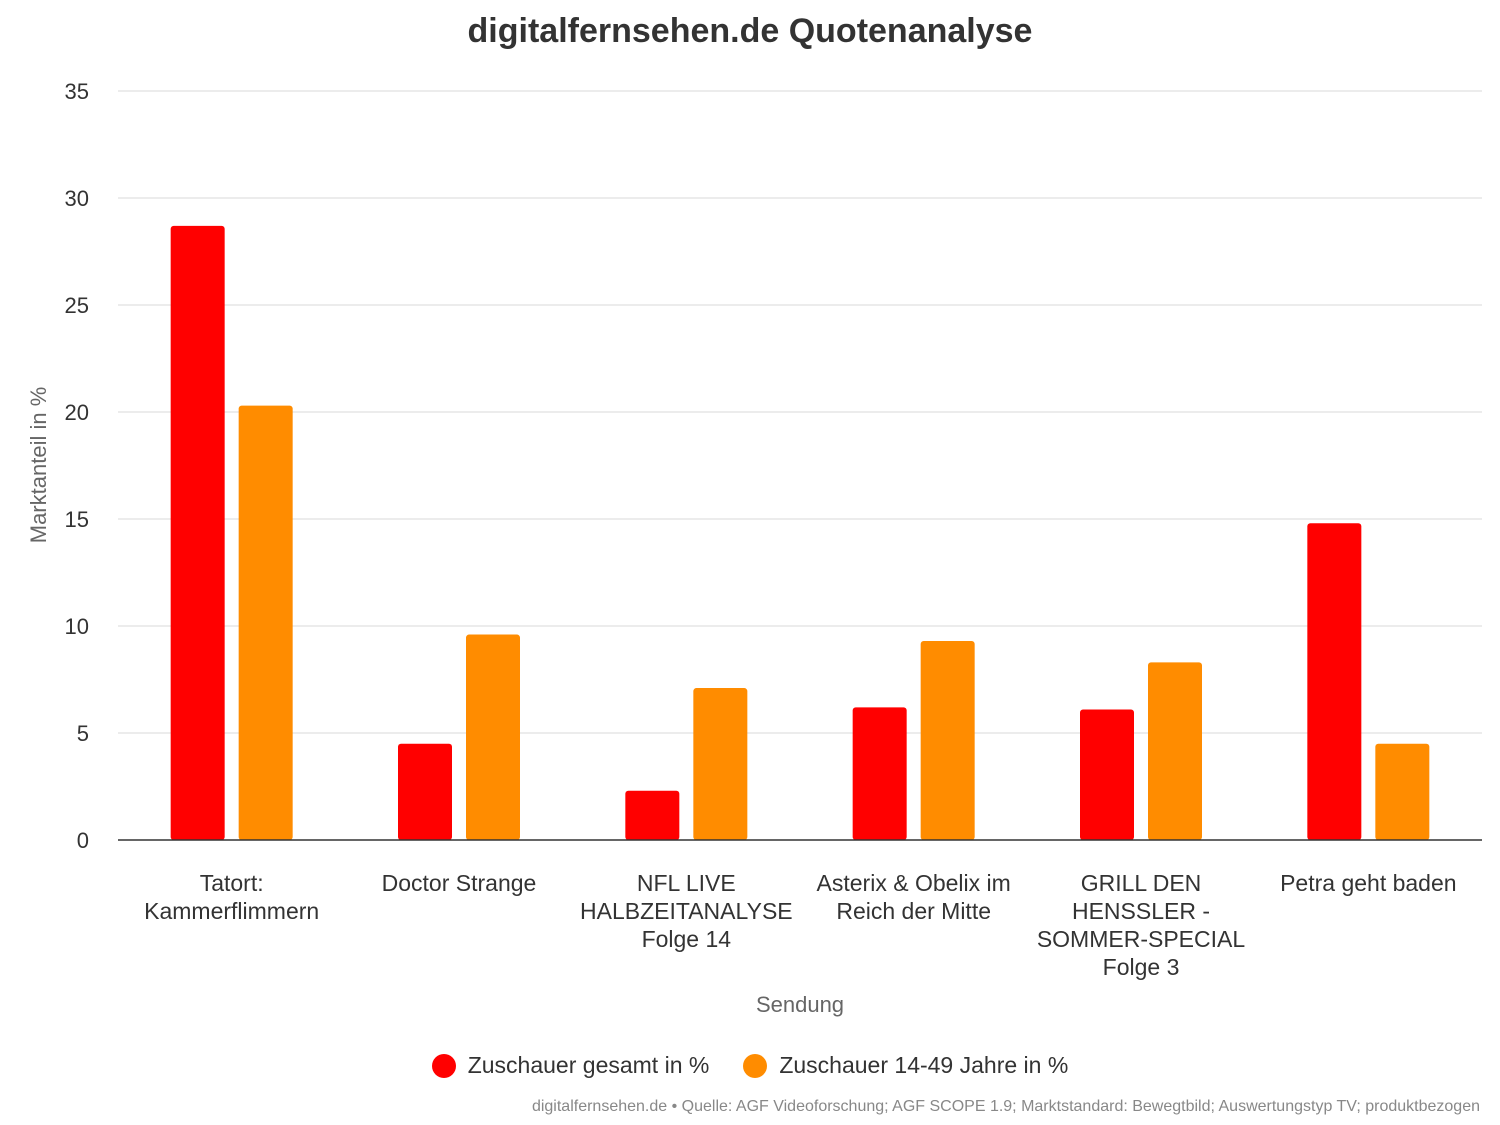 The height and width of the screenshot is (1125, 1500). I want to click on y-axis-title: Marktanteil in %, so click(38, 465).